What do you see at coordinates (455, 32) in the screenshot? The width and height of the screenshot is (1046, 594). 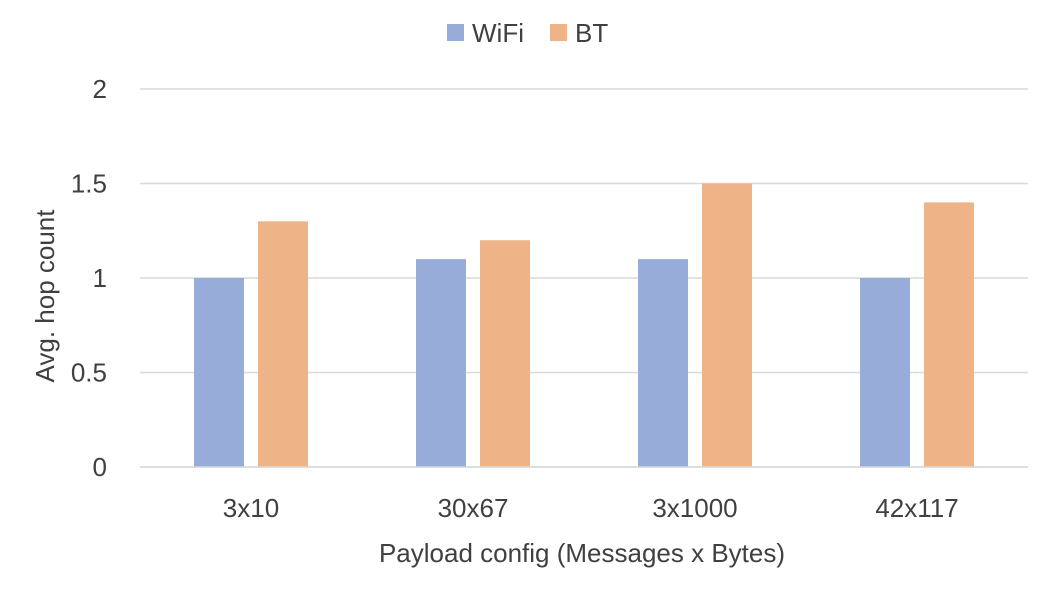 I see `legend-swatch-wifi` at bounding box center [455, 32].